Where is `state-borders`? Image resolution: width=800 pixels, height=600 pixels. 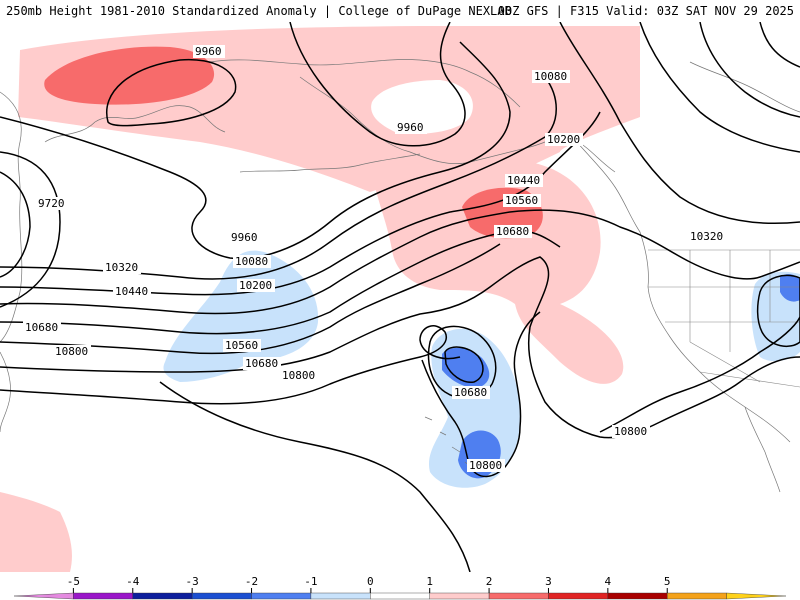 state-borders is located at coordinates (724, 318).